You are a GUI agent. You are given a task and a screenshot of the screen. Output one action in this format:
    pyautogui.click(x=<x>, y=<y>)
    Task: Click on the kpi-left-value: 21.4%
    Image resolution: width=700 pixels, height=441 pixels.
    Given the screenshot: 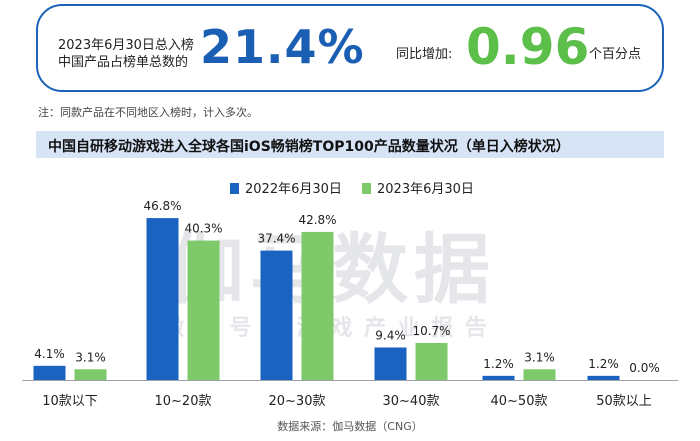 What is the action you would take?
    pyautogui.click(x=282, y=47)
    